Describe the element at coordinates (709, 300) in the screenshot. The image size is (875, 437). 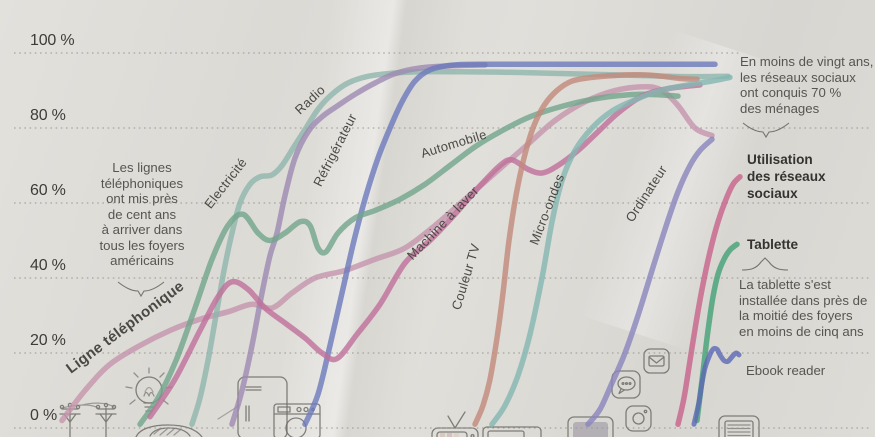
I see `curve-reseaux-sociaux` at that location.